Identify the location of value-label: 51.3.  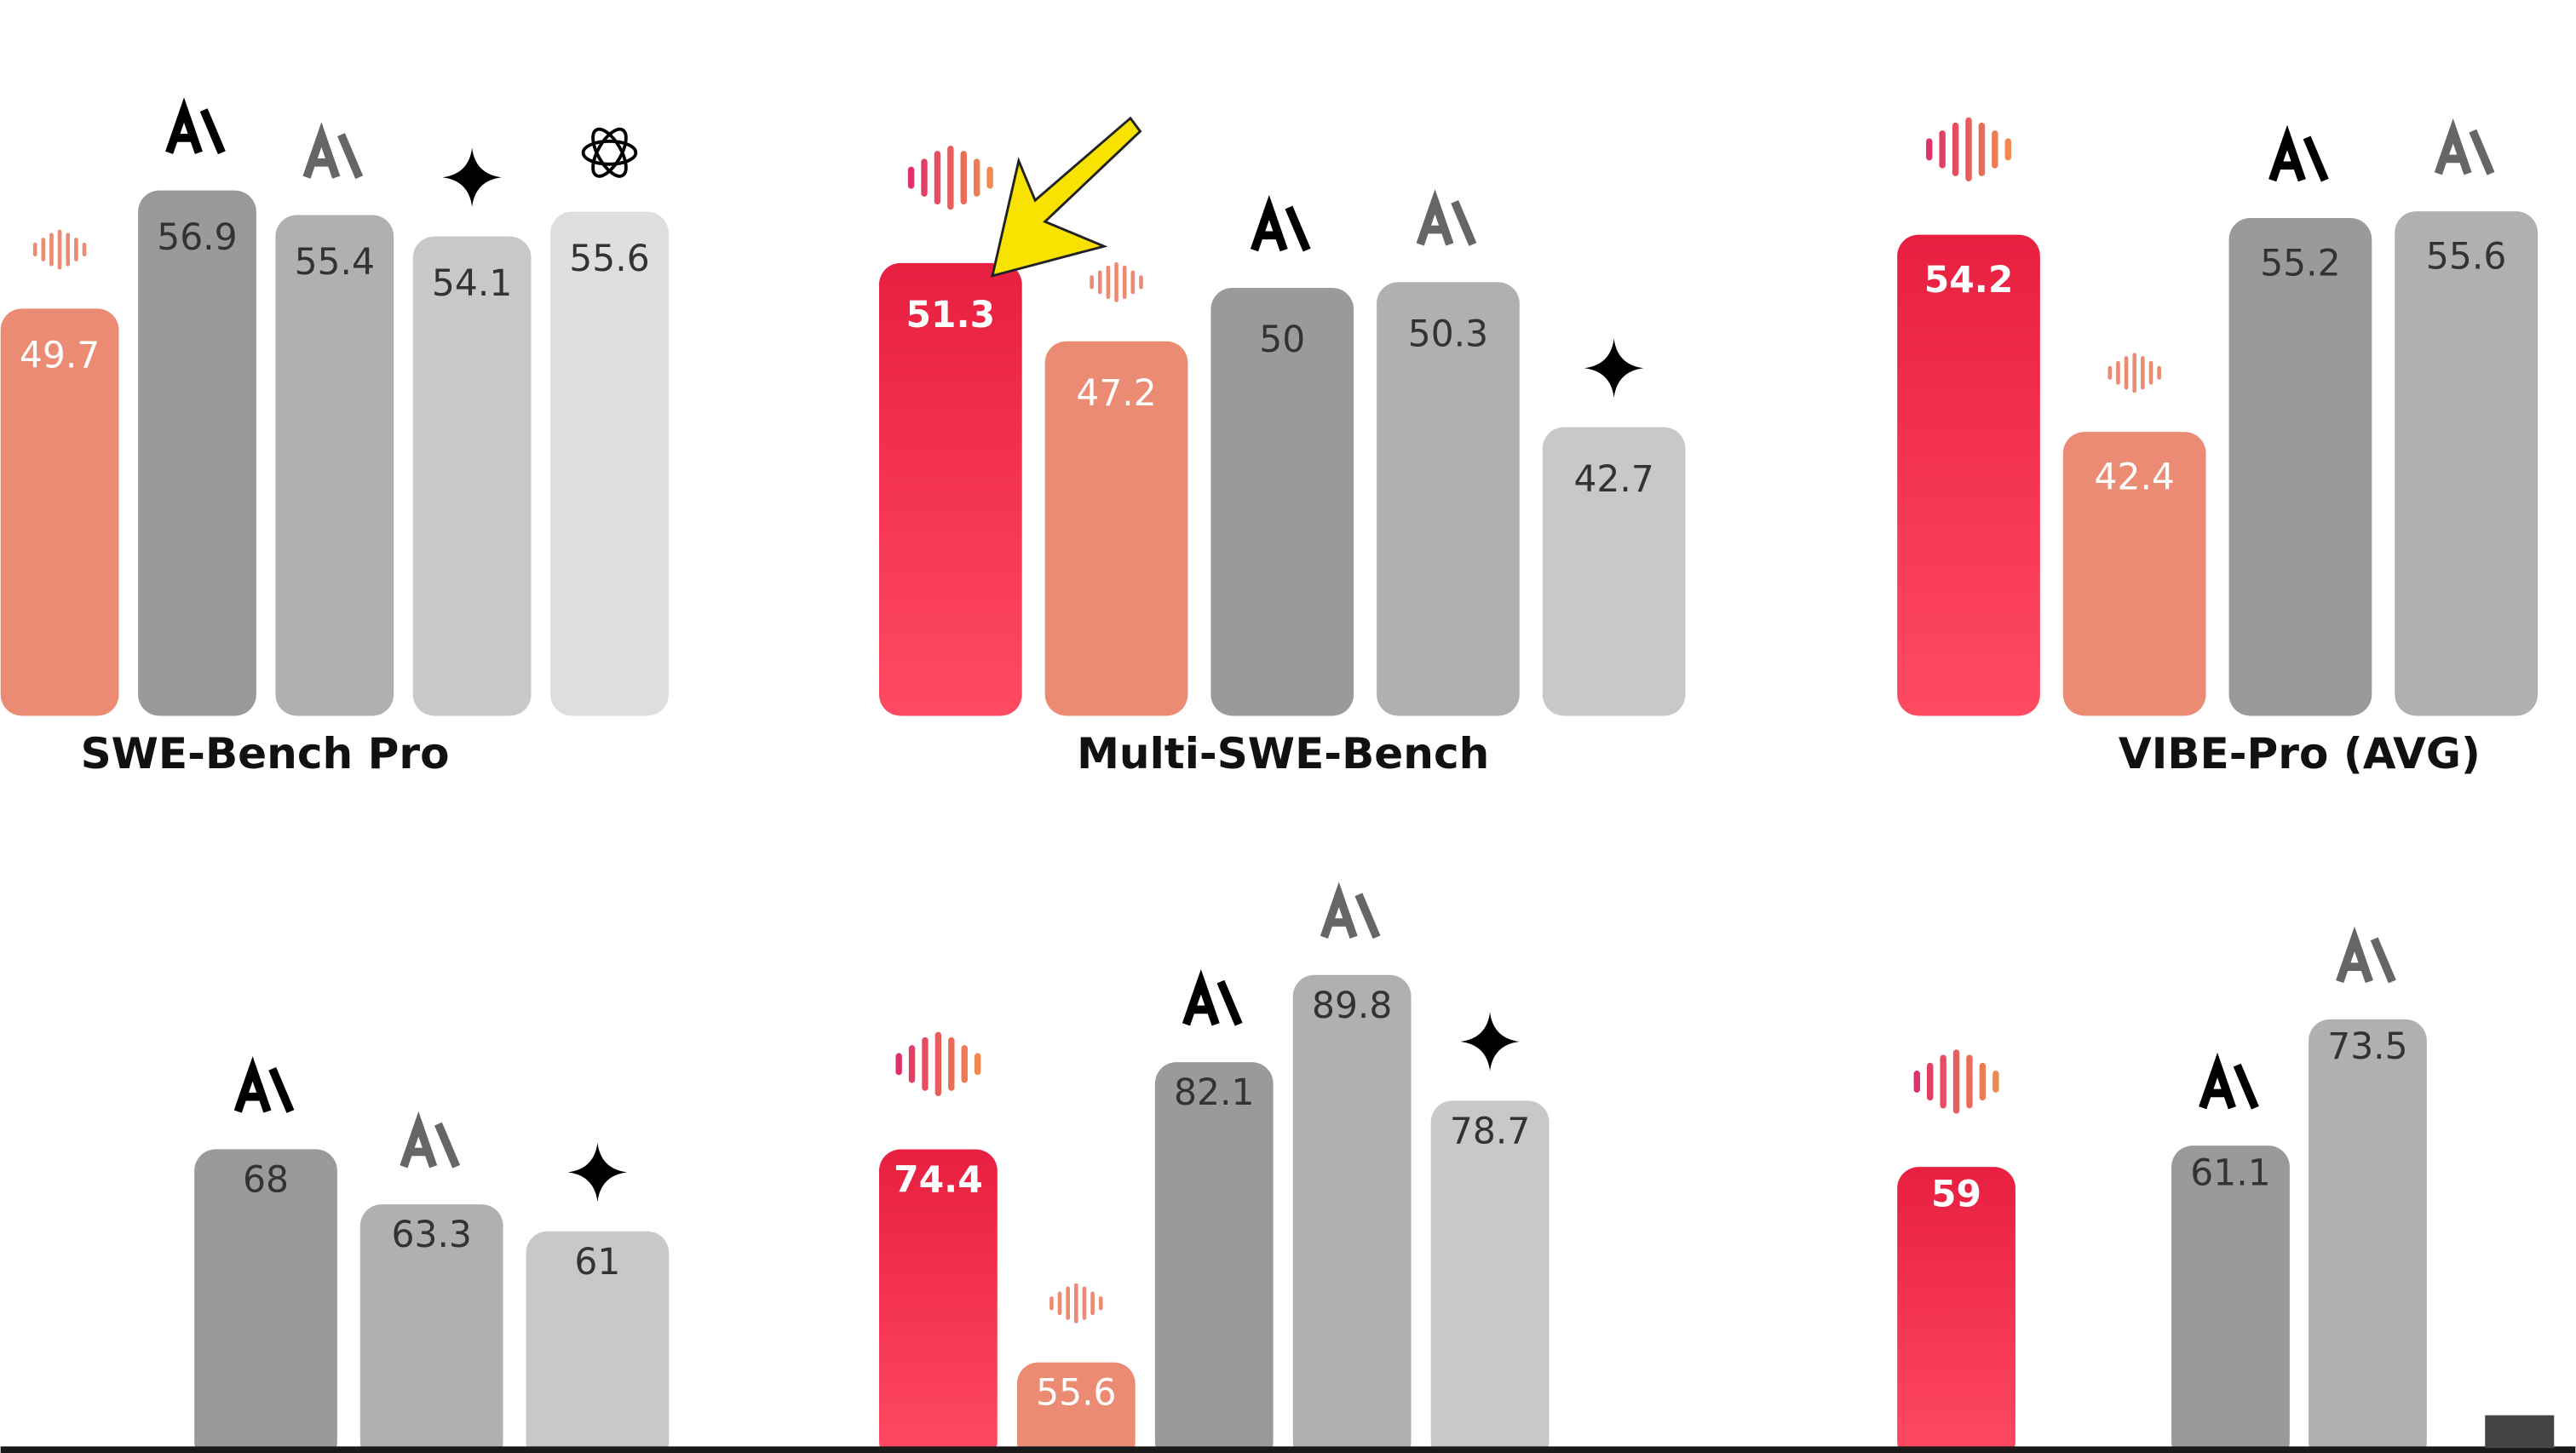
(951, 315).